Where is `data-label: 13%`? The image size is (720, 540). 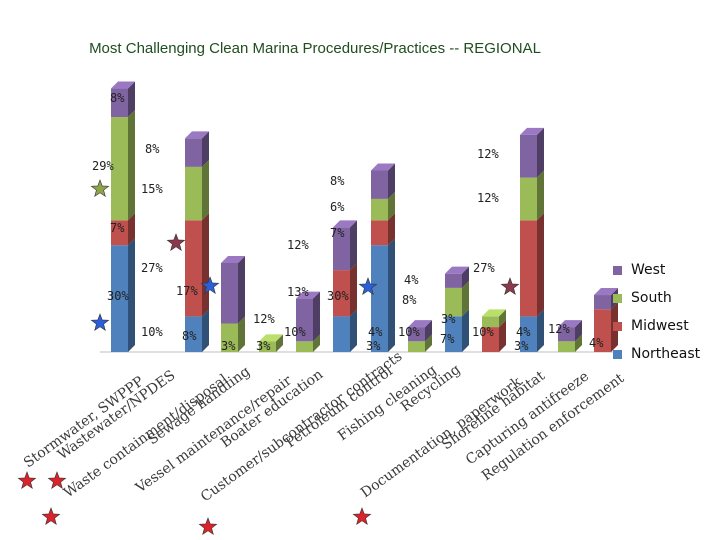 data-label: 13% is located at coordinates (298, 292).